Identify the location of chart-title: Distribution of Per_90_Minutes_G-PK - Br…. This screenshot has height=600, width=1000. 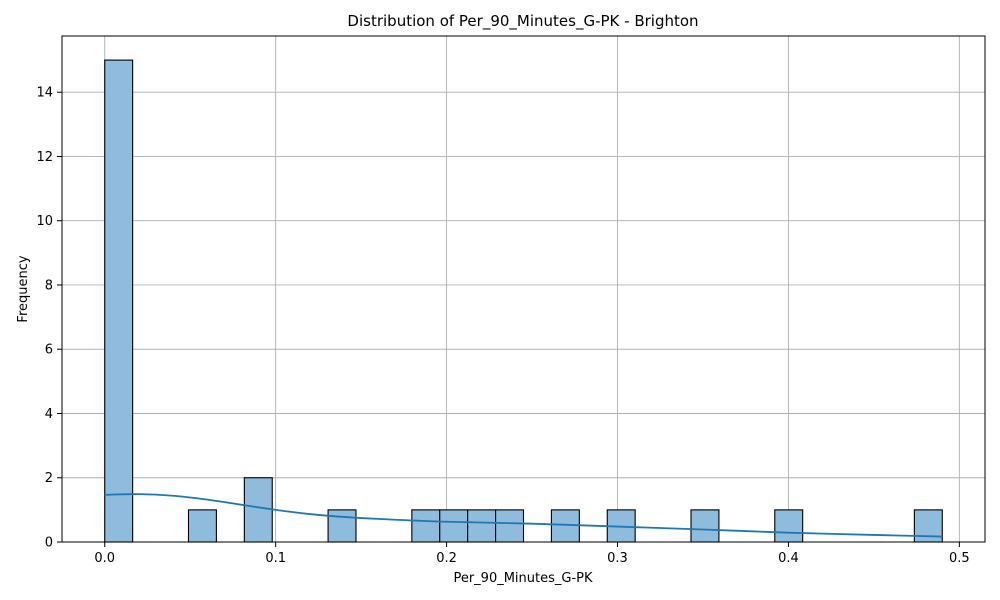
(522, 21).